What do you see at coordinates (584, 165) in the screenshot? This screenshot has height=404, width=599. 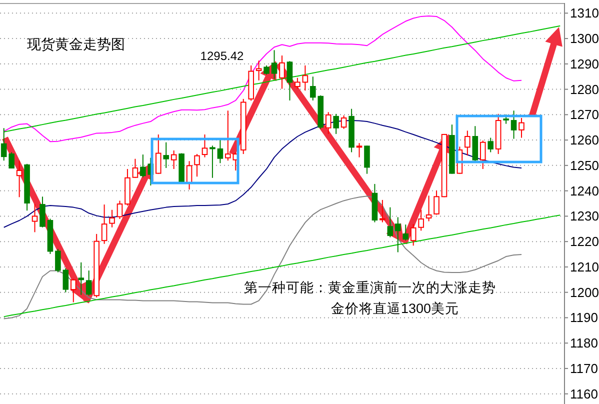 I see `y-tick-label: 1250` at bounding box center [584, 165].